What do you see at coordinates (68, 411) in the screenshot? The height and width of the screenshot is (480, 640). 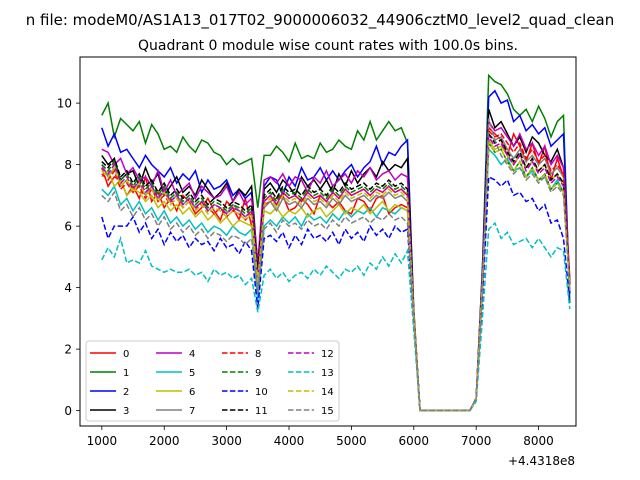 I see `y-tick-label: 0` at bounding box center [68, 411].